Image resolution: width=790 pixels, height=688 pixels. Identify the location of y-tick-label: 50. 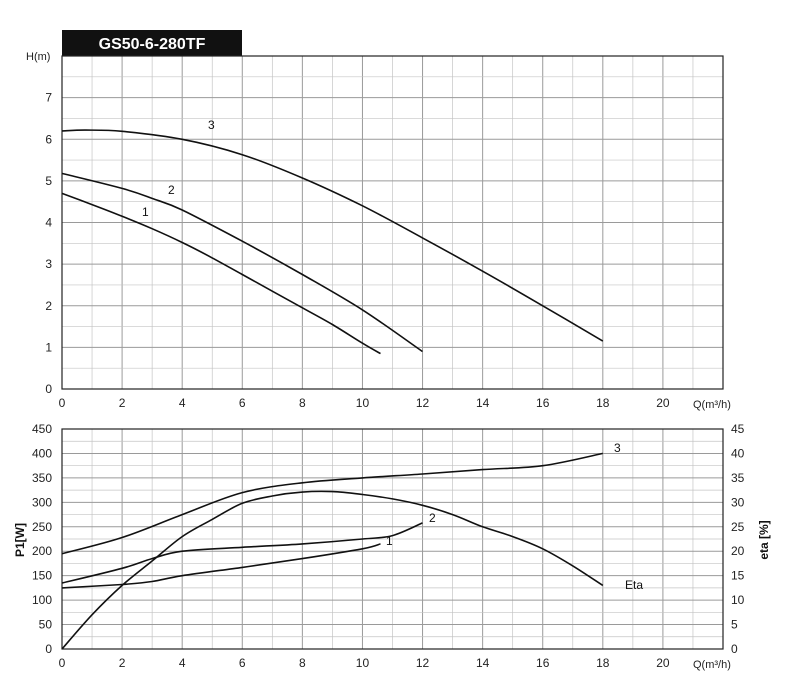
(46, 625).